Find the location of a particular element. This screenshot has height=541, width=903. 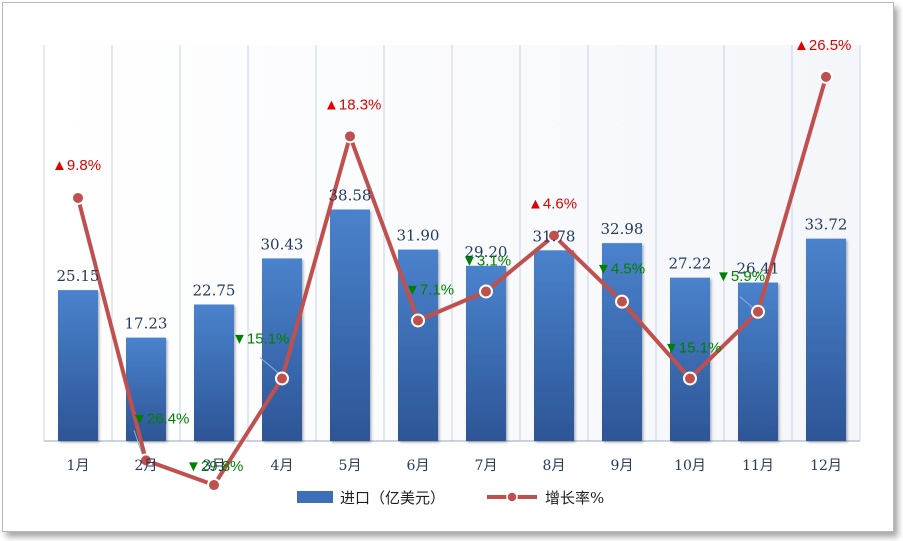

bar-value-label: 31.78 is located at coordinates (554, 236).